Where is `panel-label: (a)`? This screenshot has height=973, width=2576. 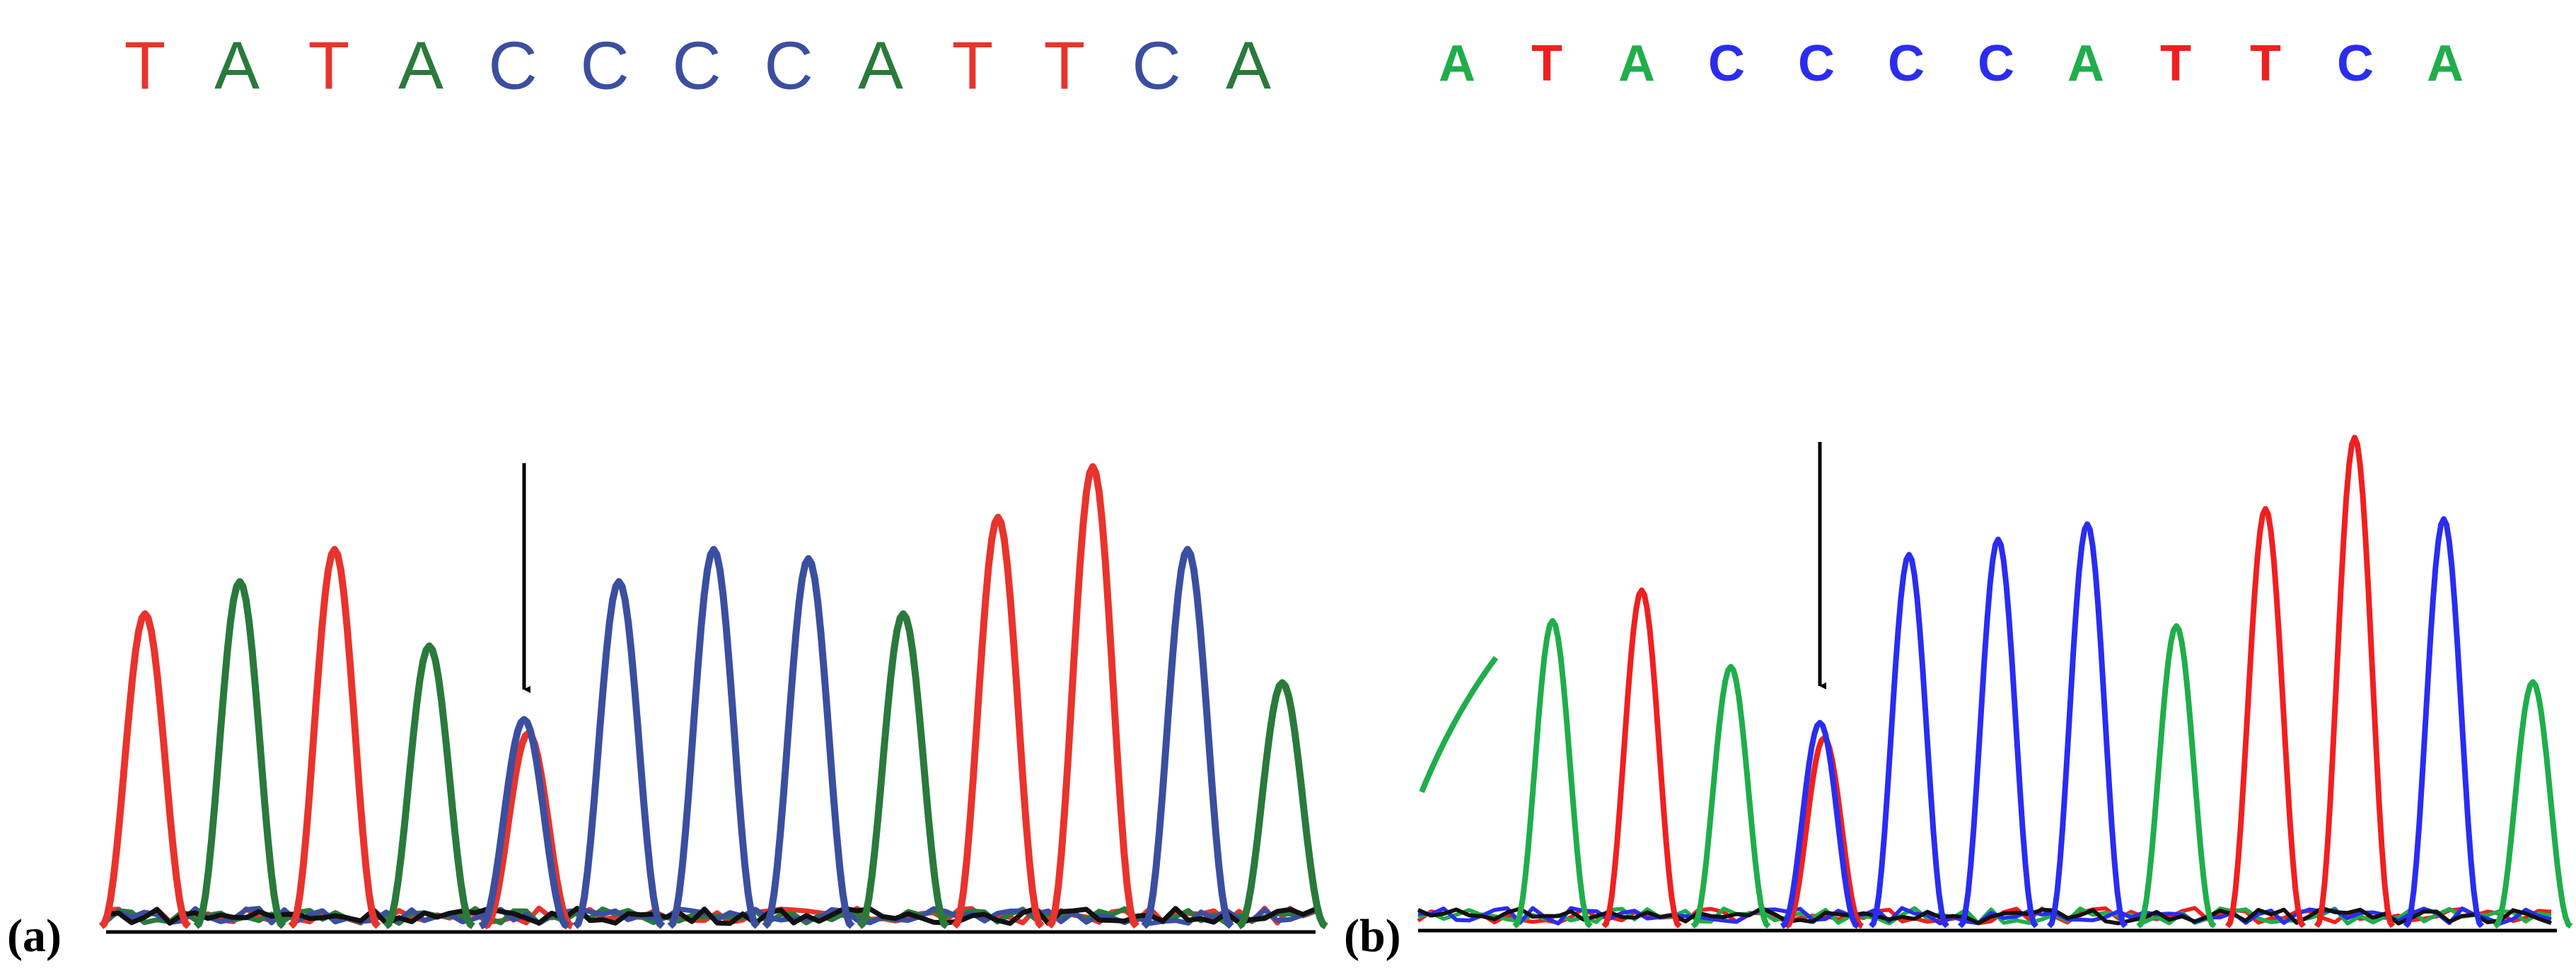 panel-label: (a) is located at coordinates (34, 936).